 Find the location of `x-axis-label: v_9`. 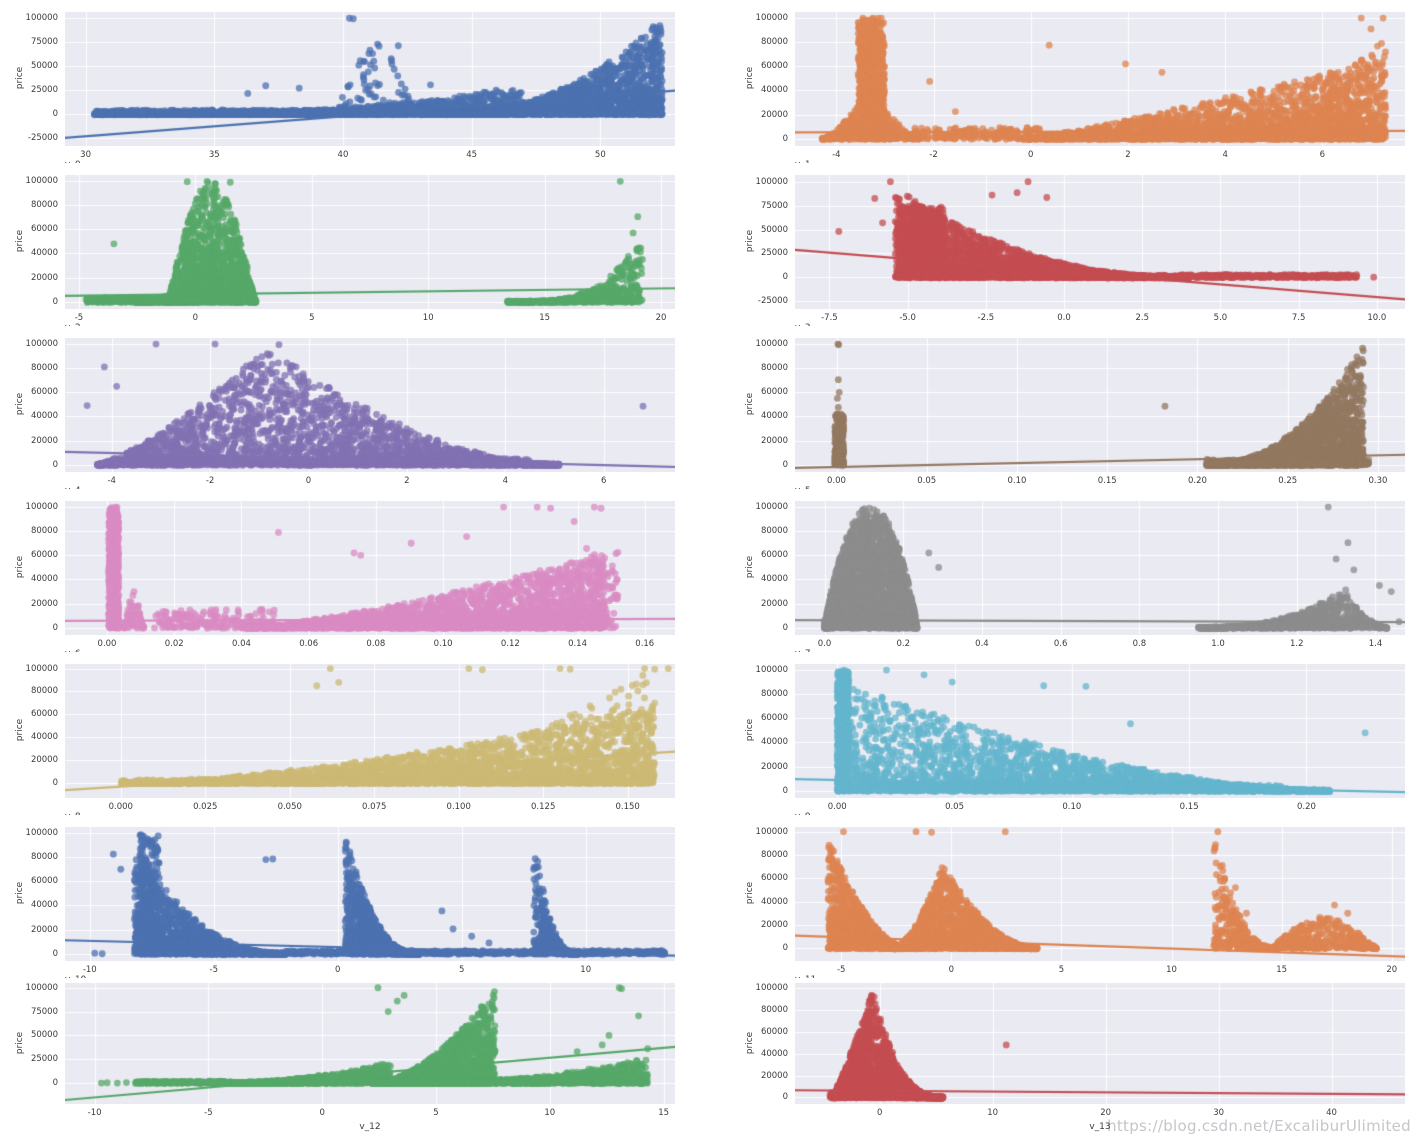

x-axis-label: v_9 is located at coordinates (1100, 813).